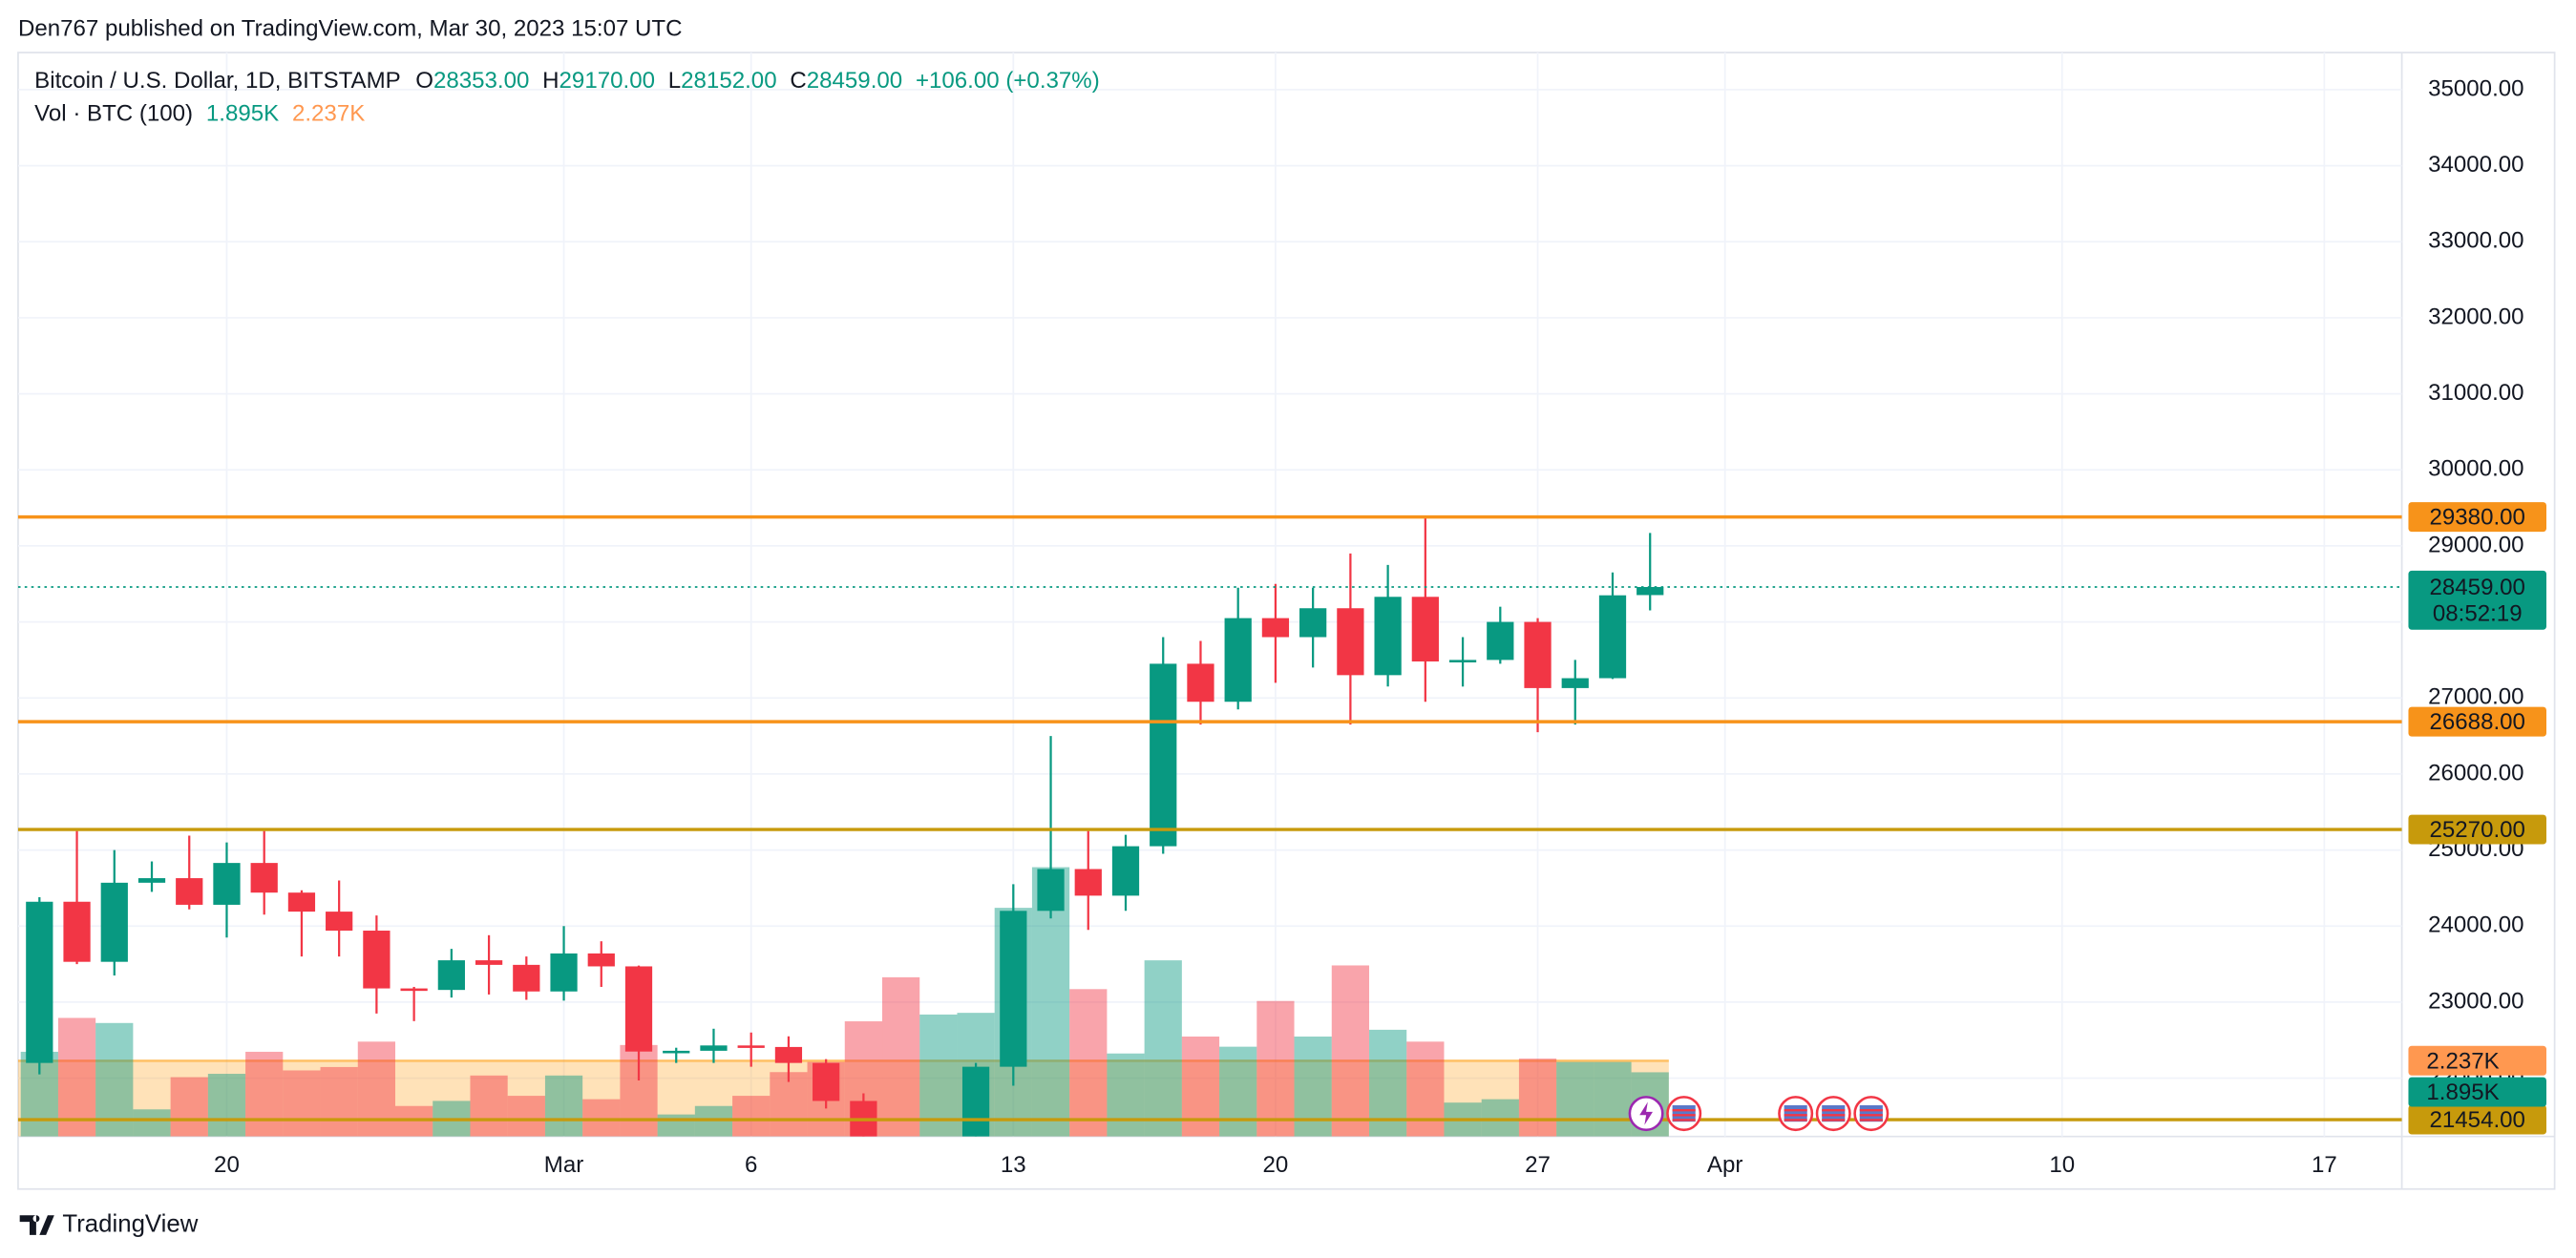 Image resolution: width=2576 pixels, height=1258 pixels. Describe the element at coordinates (2475, 241) in the screenshot. I see `y-tick-label: 33000.00` at that location.